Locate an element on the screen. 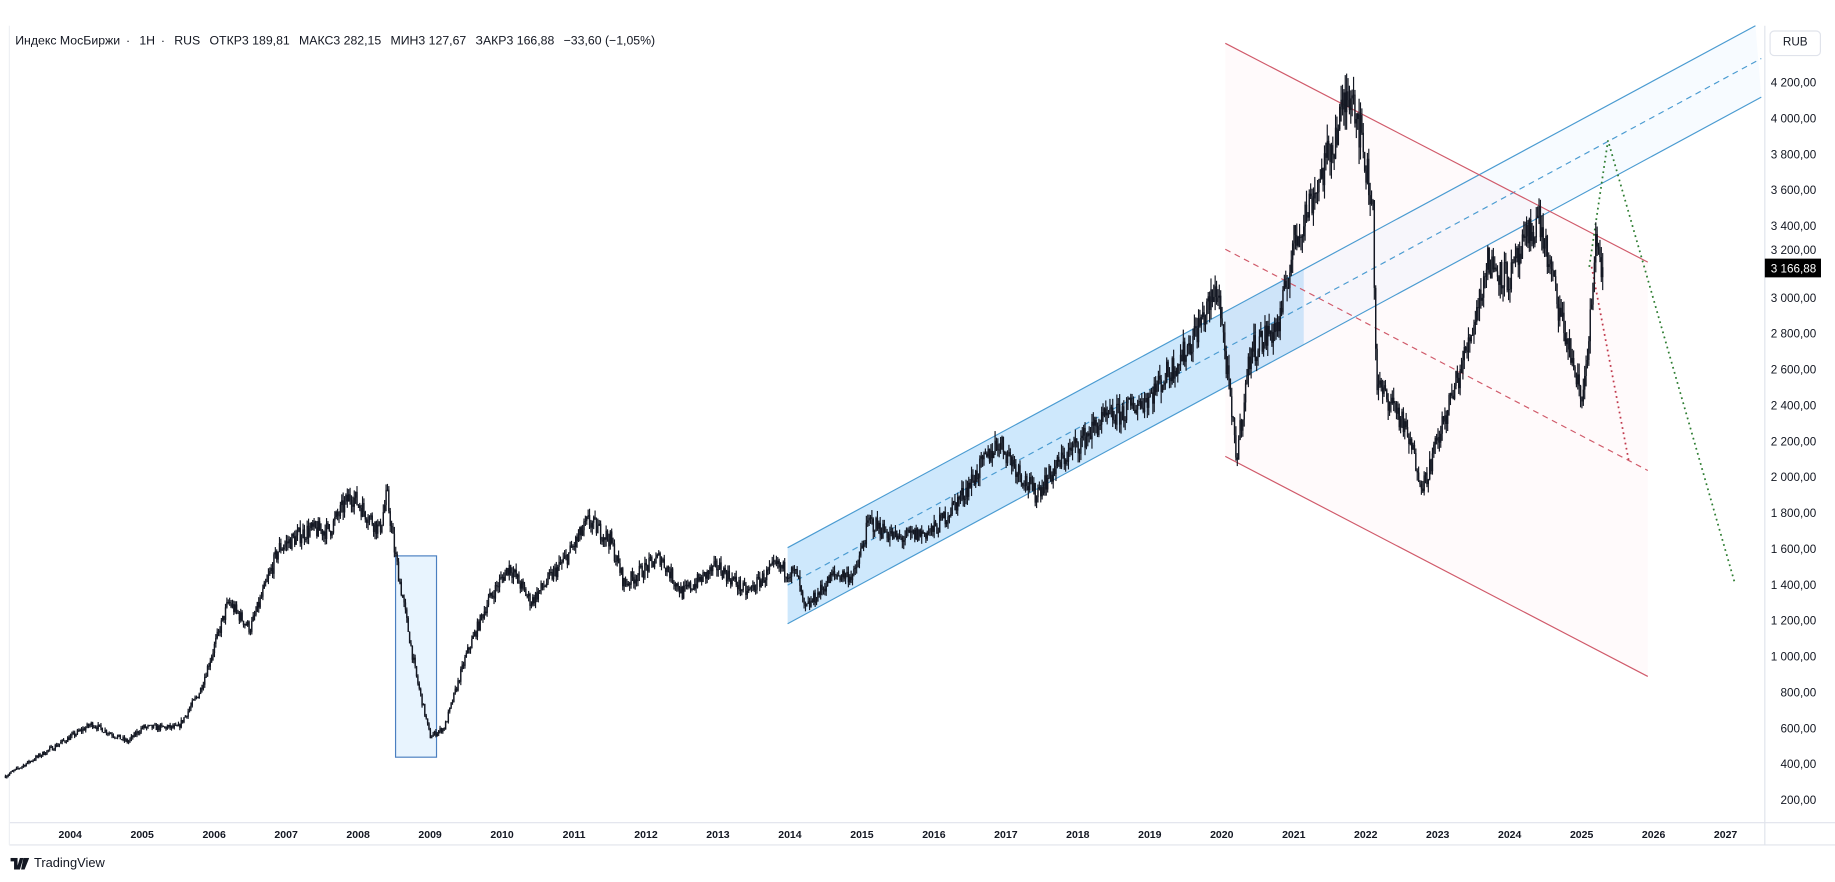 Image resolution: width=1835 pixels, height=882 pixels. drawdown-rectangle is located at coordinates (416, 656).